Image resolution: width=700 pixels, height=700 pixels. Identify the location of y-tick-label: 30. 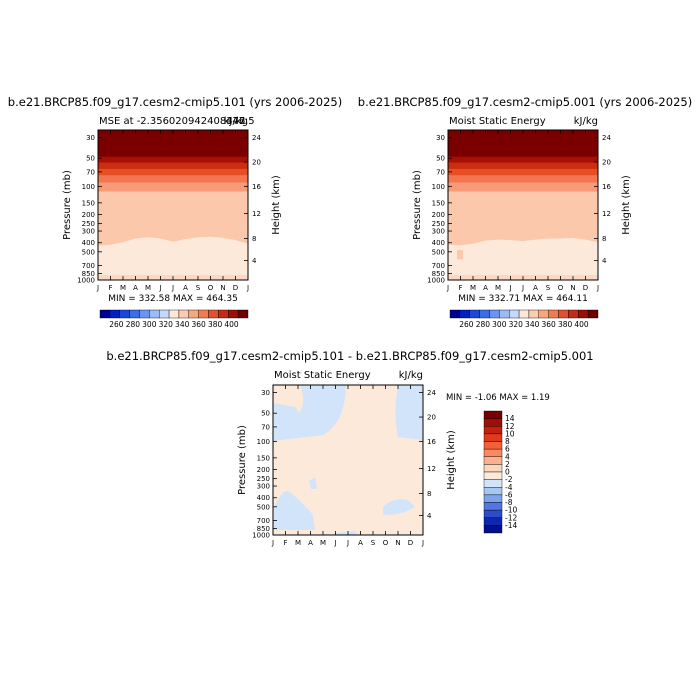
(440, 138).